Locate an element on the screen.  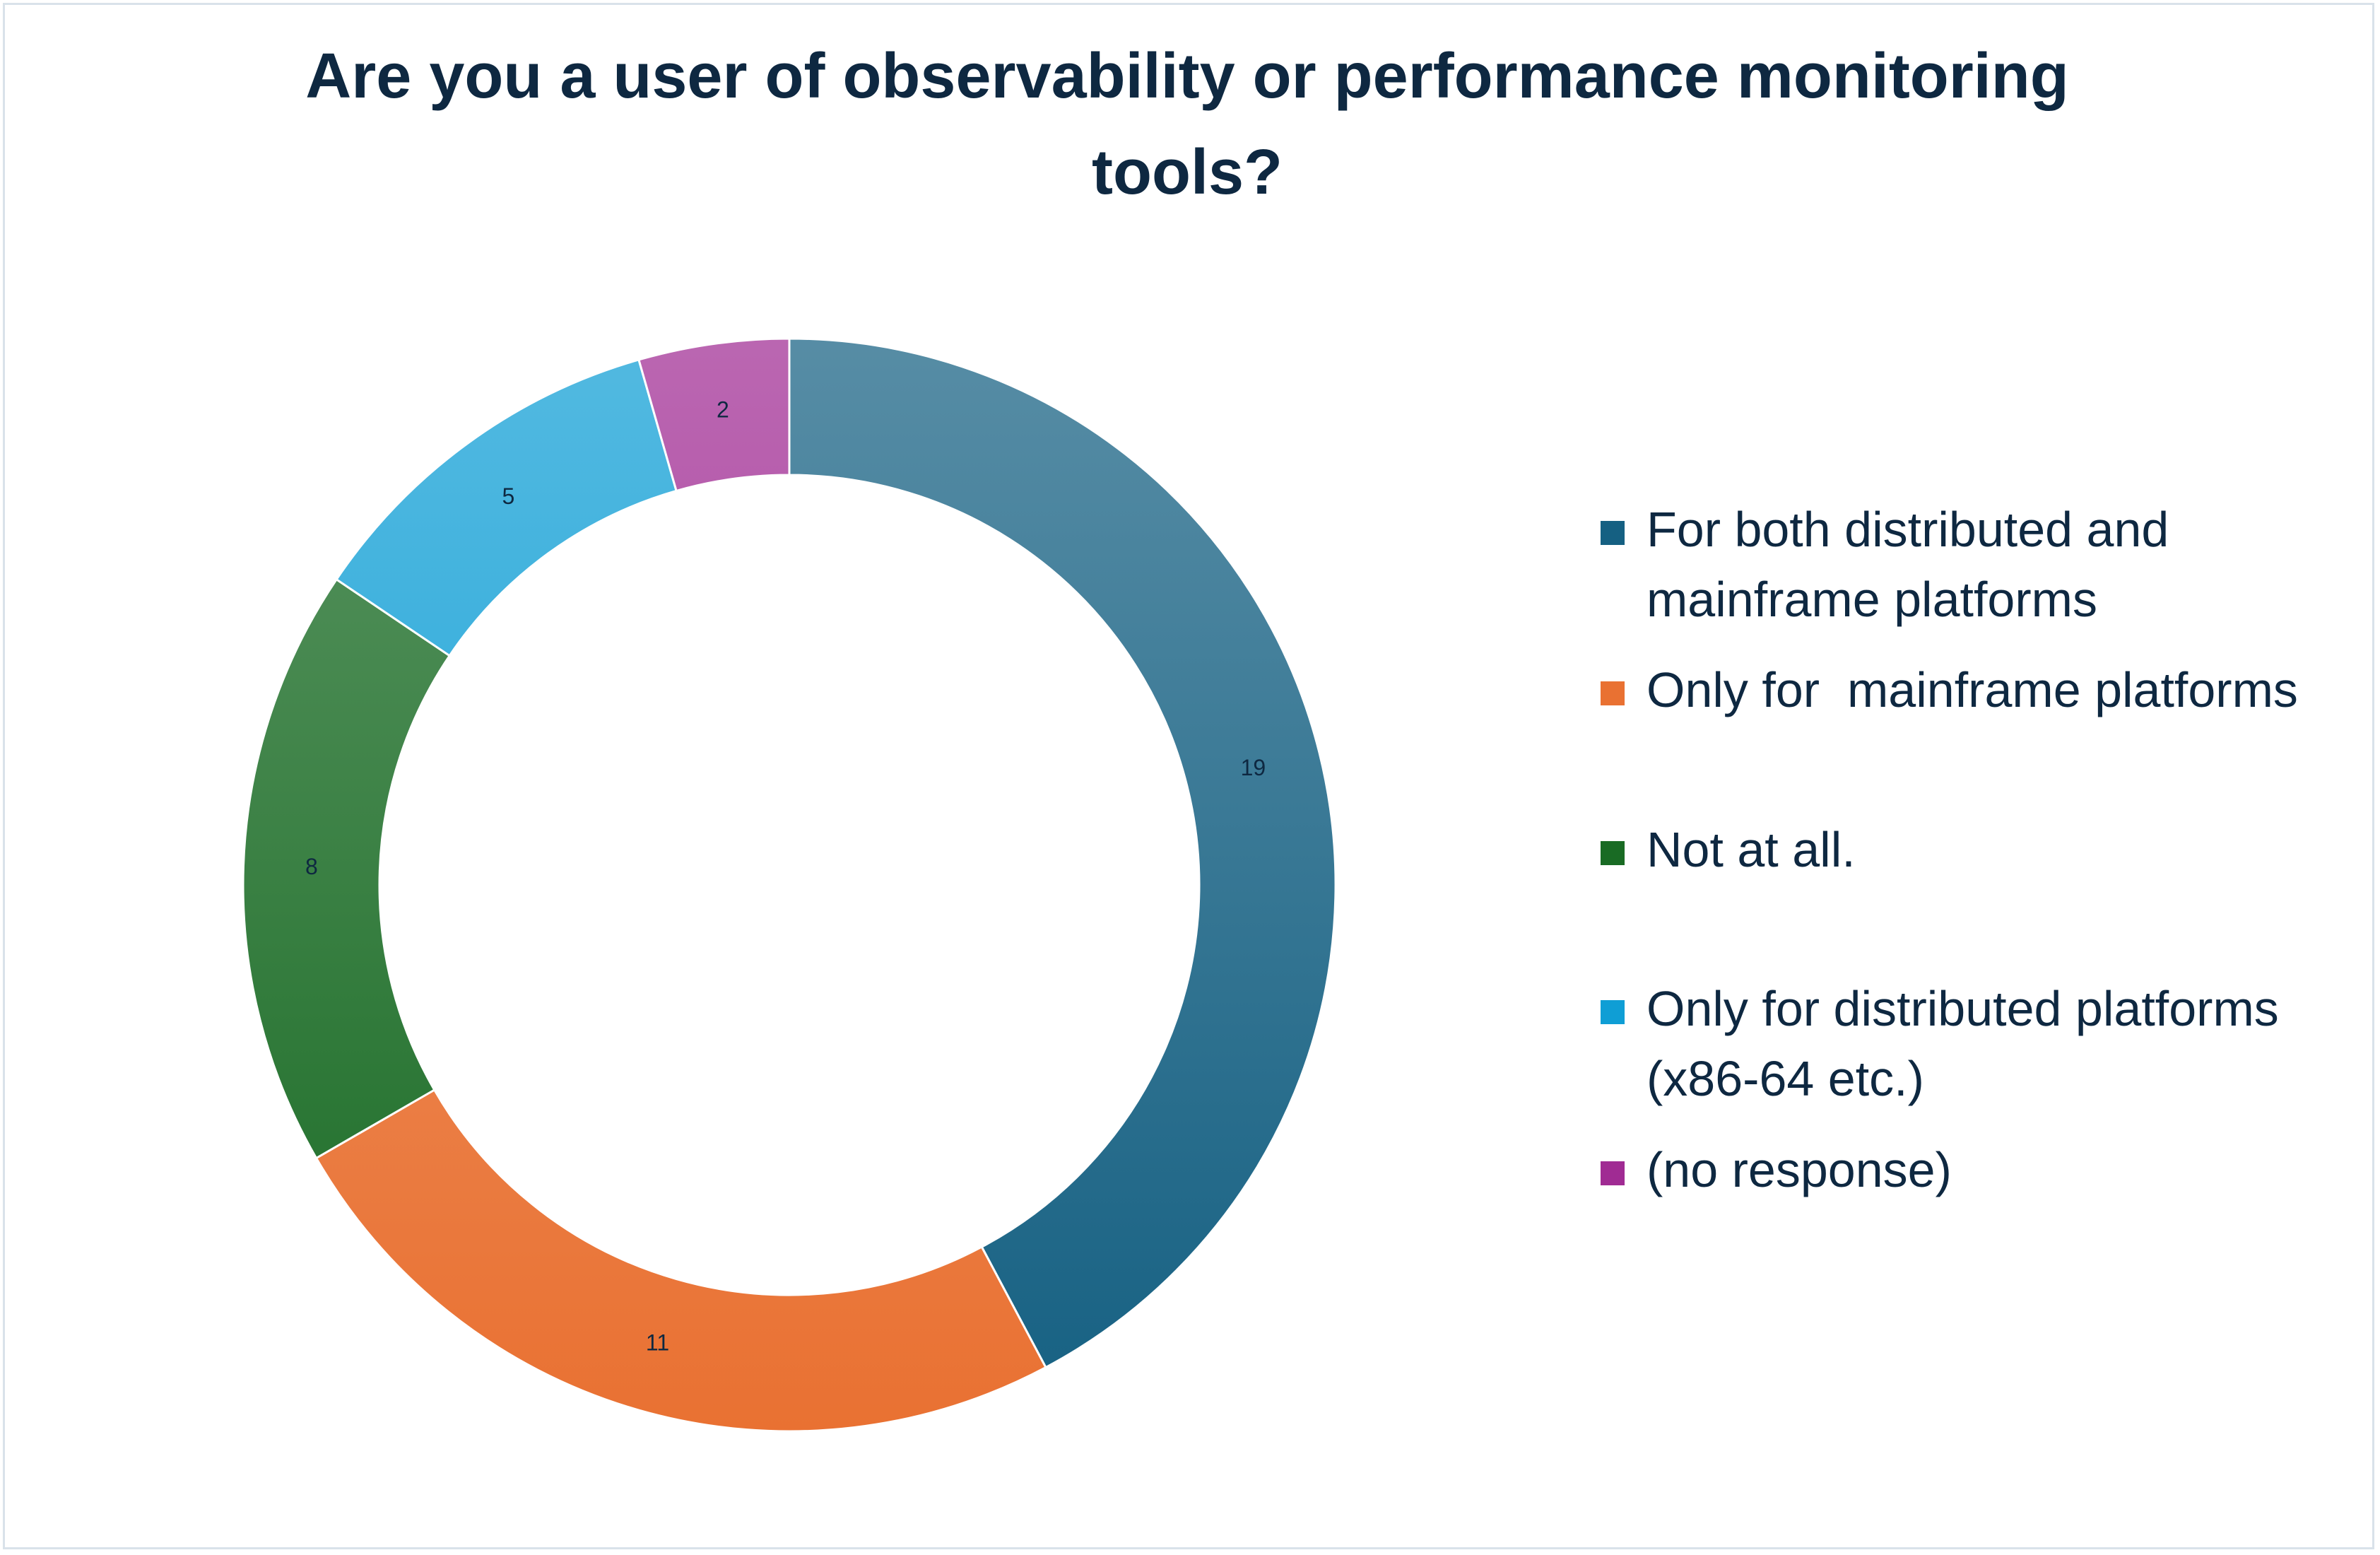
legend-label: (no response) is located at coordinates (1799, 1169).